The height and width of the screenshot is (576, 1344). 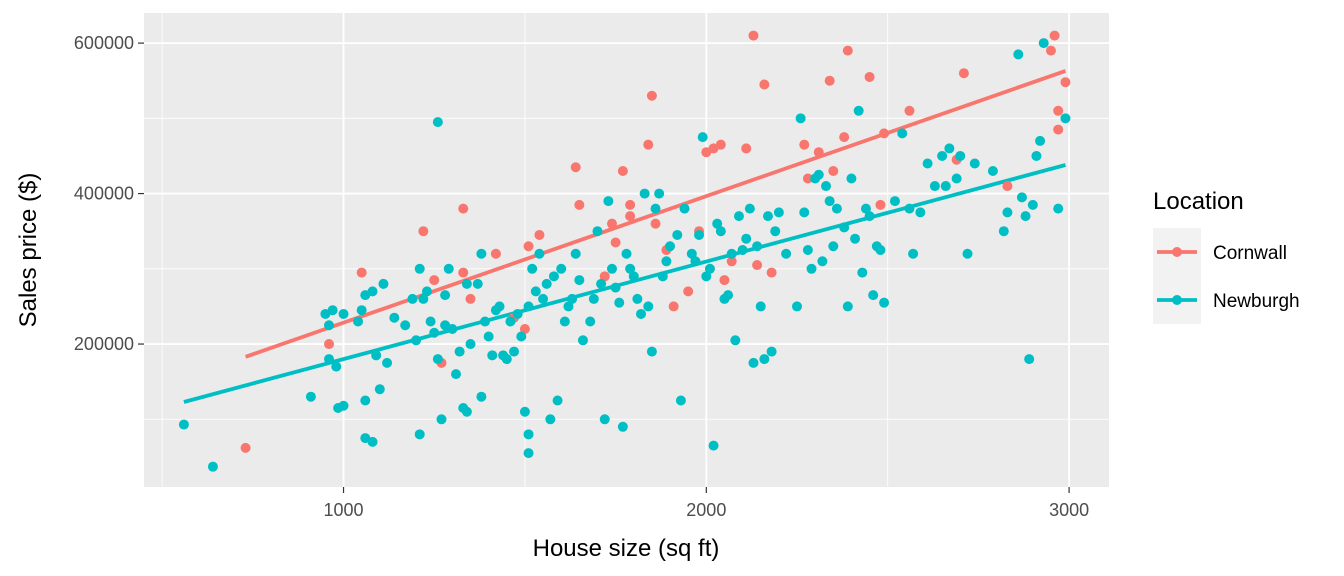 What do you see at coordinates (104, 43) in the screenshot?
I see `y-tick-label: 600000` at bounding box center [104, 43].